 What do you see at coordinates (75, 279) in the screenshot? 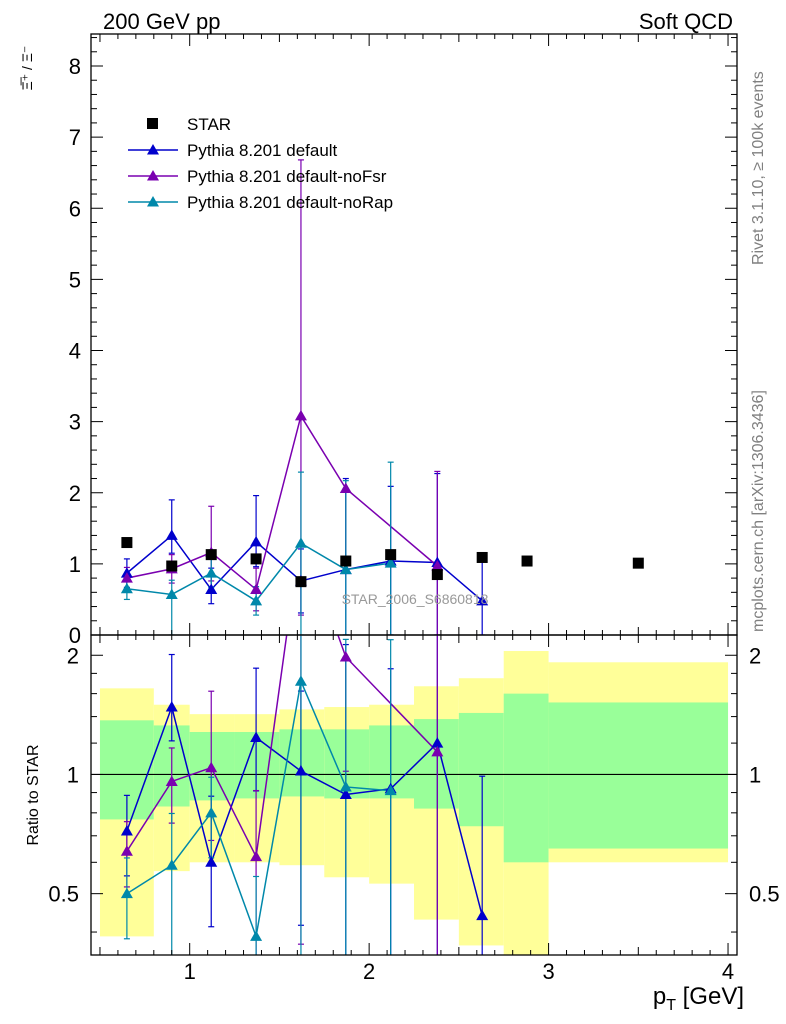
I see `y-tick-label: 5` at bounding box center [75, 279].